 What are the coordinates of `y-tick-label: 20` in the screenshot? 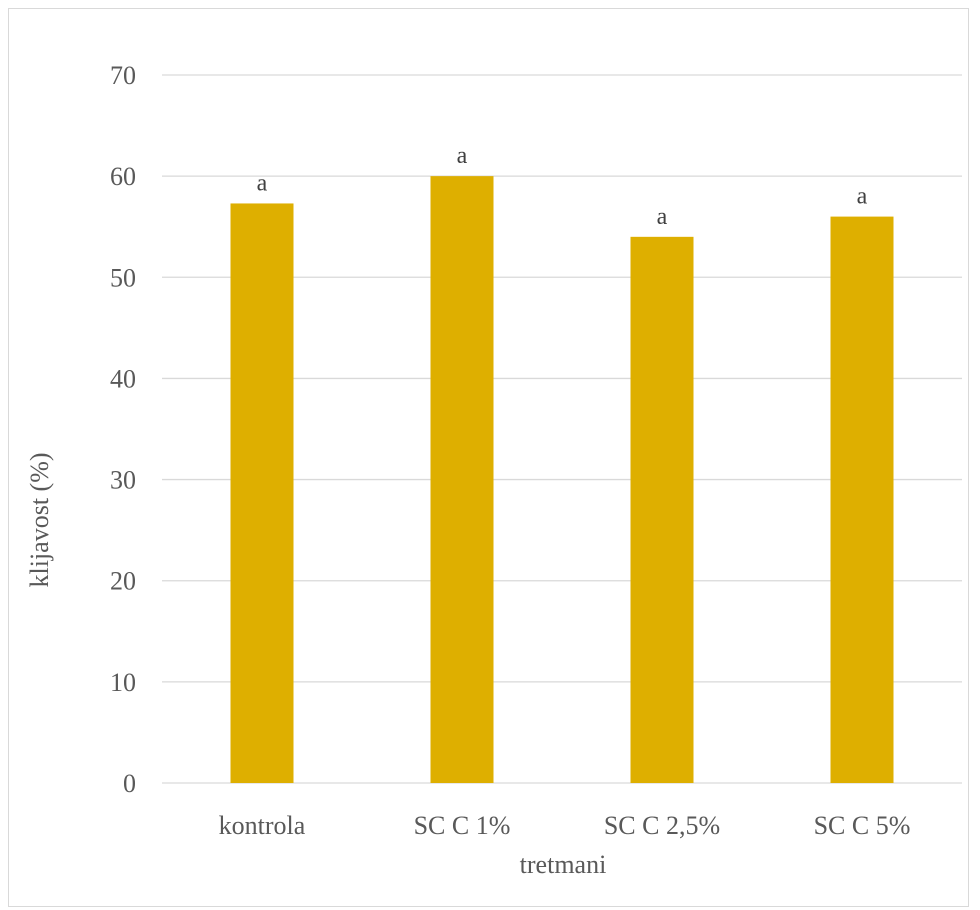 It's located at (123, 581).